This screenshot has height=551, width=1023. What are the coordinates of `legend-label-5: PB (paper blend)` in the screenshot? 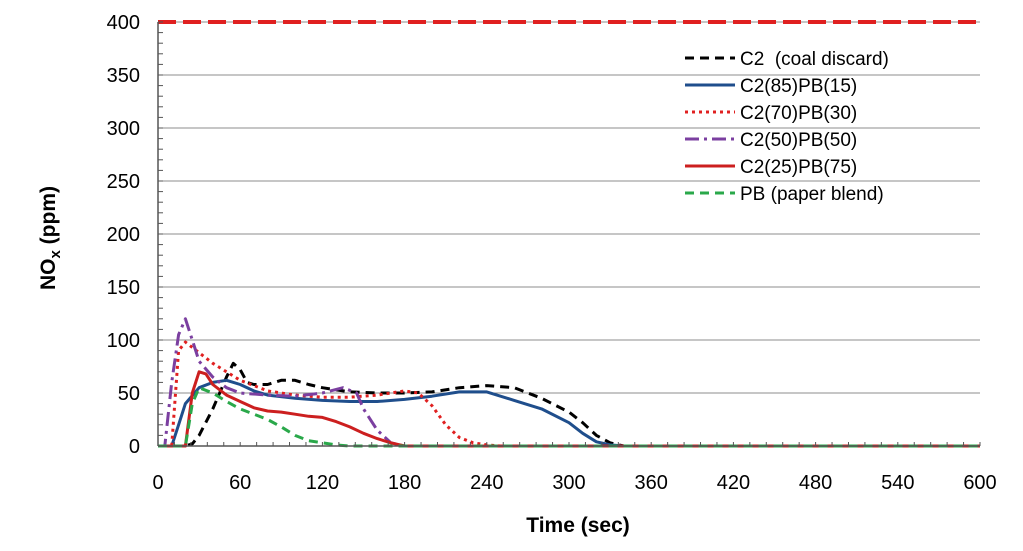 It's located at (812, 194).